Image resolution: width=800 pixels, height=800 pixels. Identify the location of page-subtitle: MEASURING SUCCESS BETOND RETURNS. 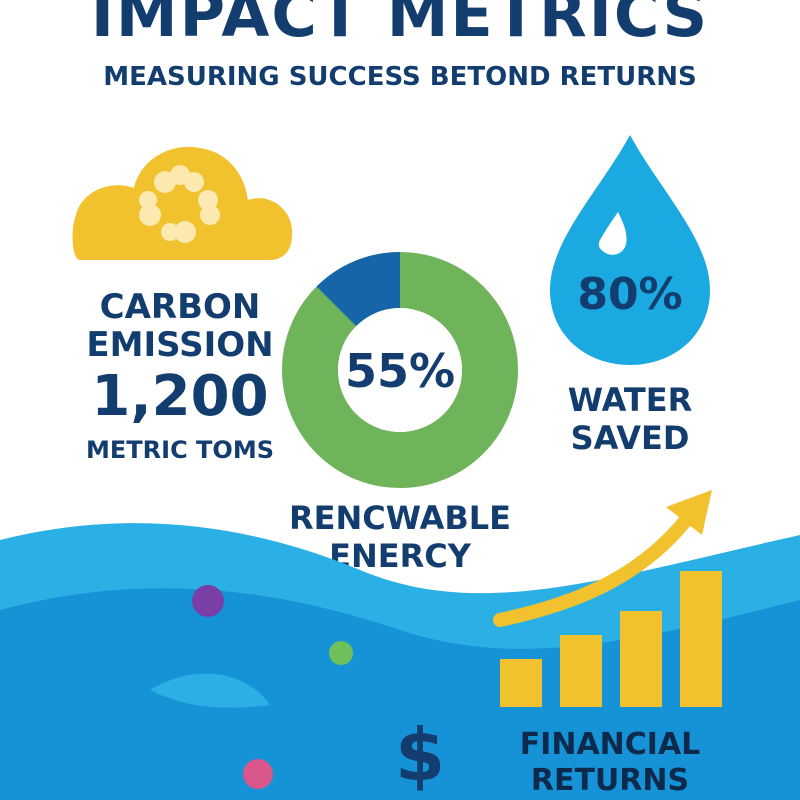
(400, 77).